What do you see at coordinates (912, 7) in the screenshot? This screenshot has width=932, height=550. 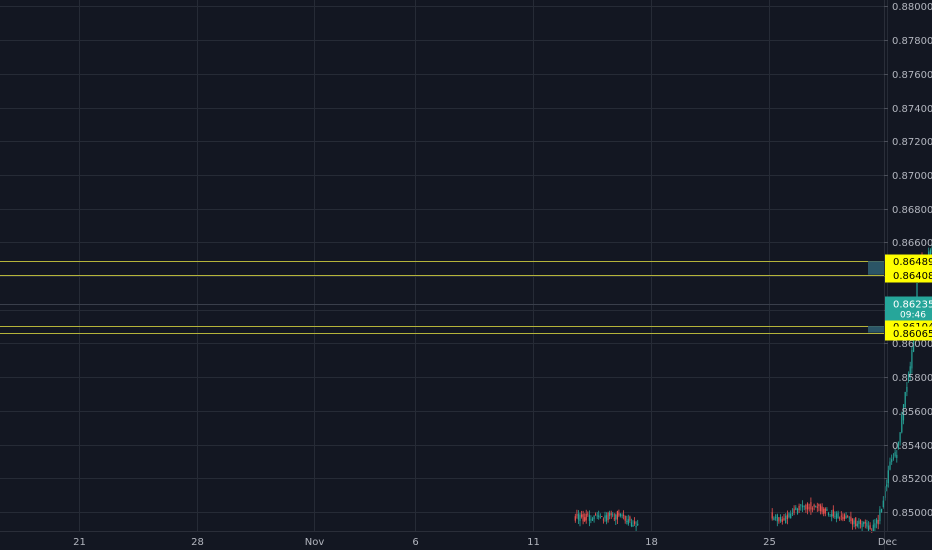 I see `y-tick-label: 0.88000` at bounding box center [912, 7].